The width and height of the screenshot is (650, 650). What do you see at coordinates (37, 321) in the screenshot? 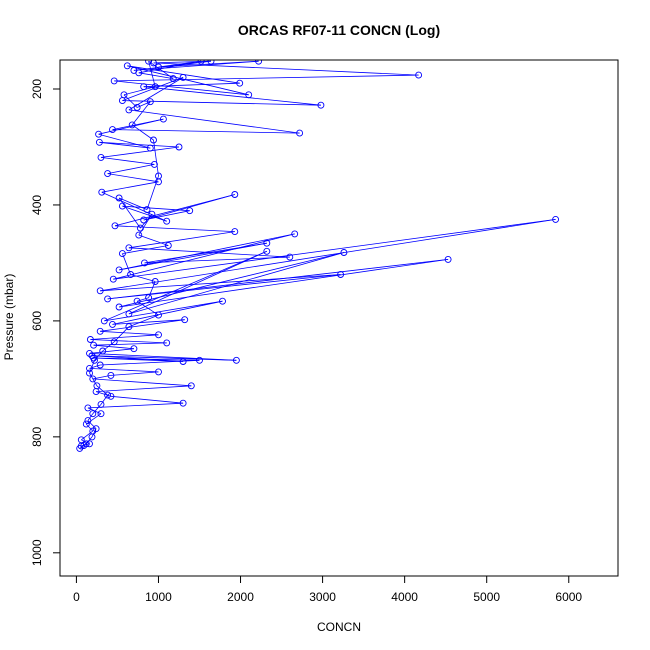
I see `y-tick-label: 600` at bounding box center [37, 321].